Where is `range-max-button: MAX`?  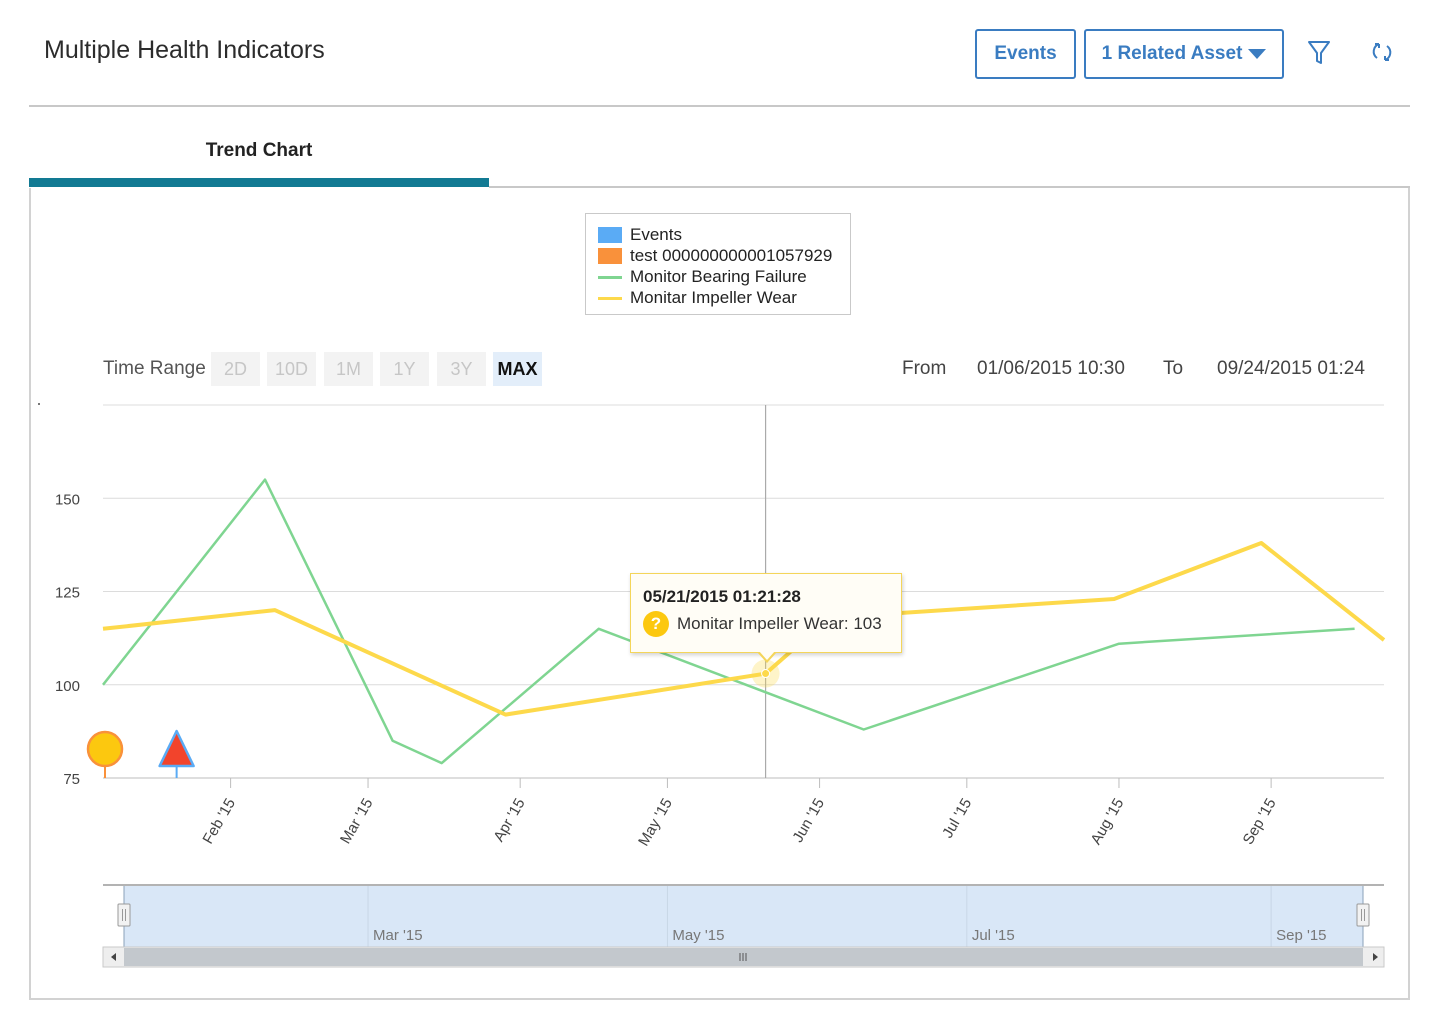
range-max-button: MAX is located at coordinates (517, 369).